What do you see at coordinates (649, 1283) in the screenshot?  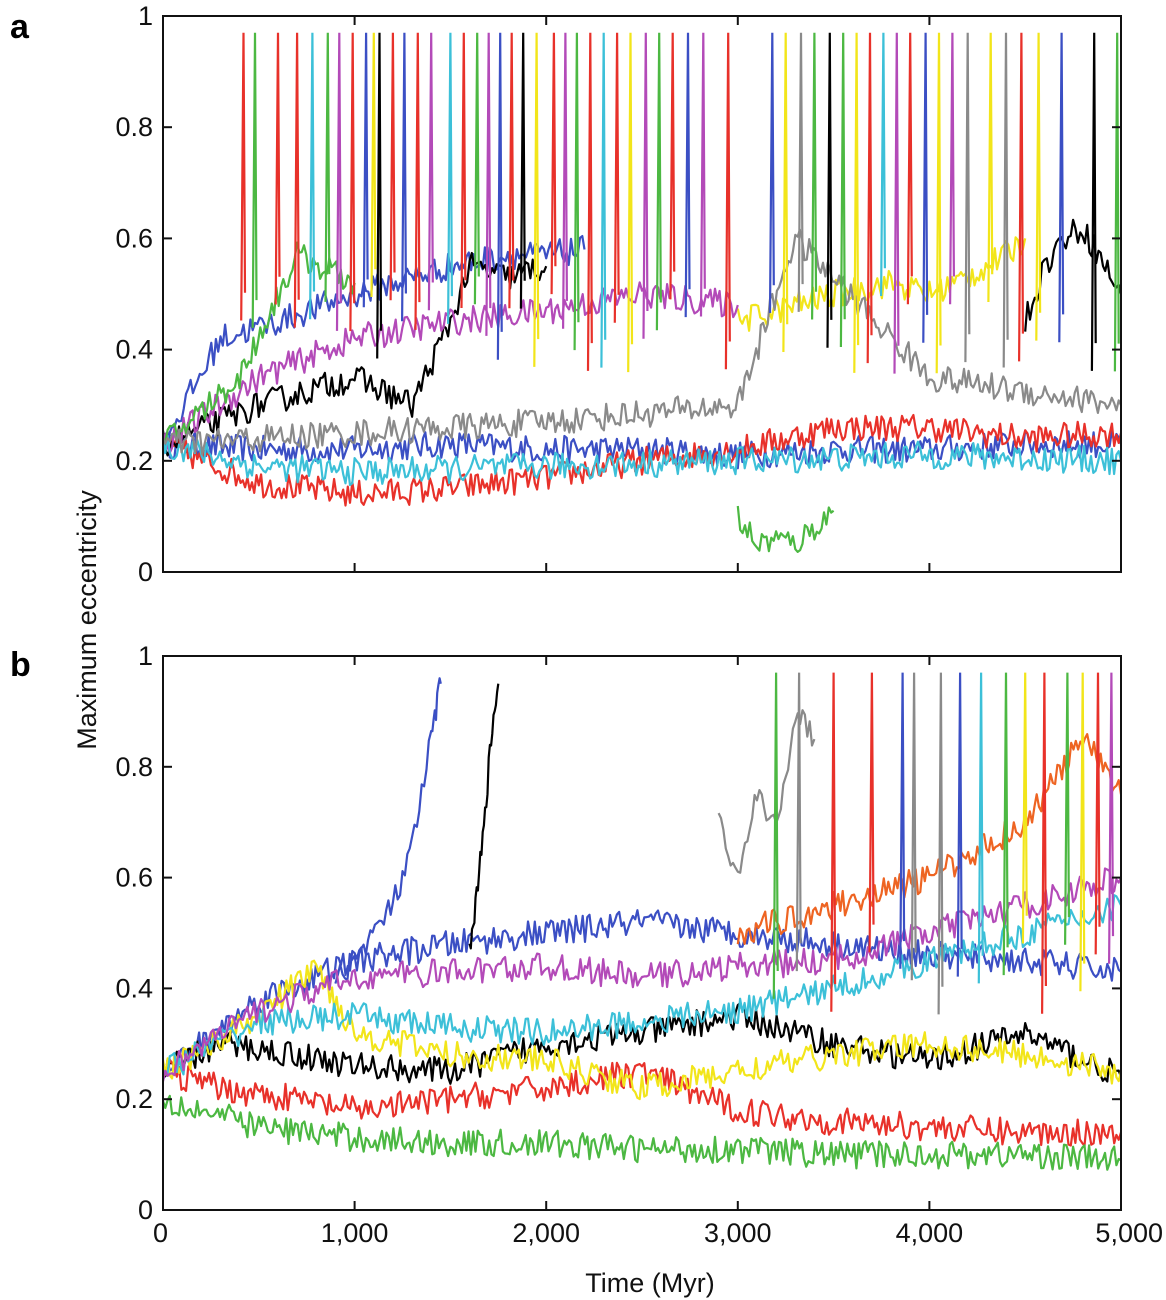 I see `x-axis-label: Time (Myr)` at bounding box center [649, 1283].